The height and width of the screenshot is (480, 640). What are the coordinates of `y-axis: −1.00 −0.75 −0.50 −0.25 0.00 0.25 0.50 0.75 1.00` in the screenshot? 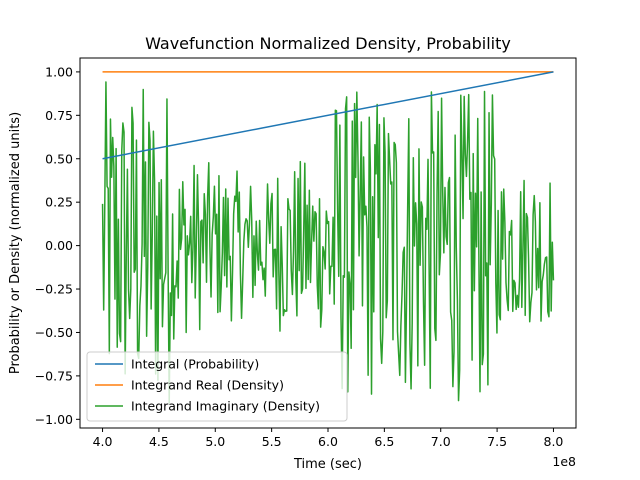 It's located at (57, 245).